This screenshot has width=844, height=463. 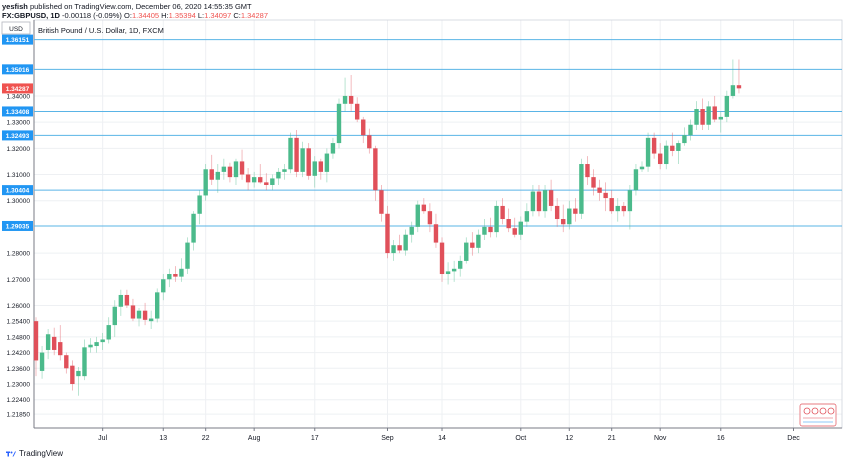 I want to click on footer-brand: TradingView, so click(x=34, y=453).